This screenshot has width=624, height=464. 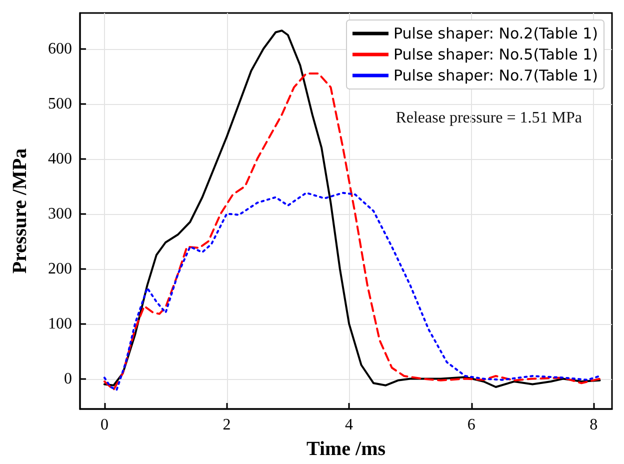 I want to click on y-tick-label: 200, so click(x=60, y=269).